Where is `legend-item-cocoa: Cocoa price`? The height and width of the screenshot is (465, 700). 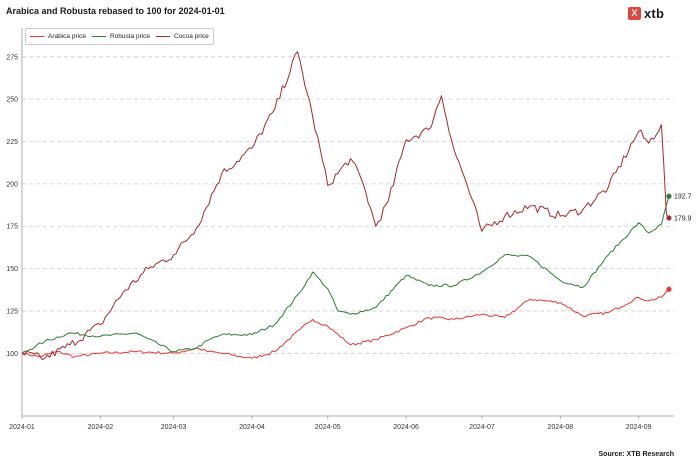 legend-item-cocoa: Cocoa price is located at coordinates (182, 36).